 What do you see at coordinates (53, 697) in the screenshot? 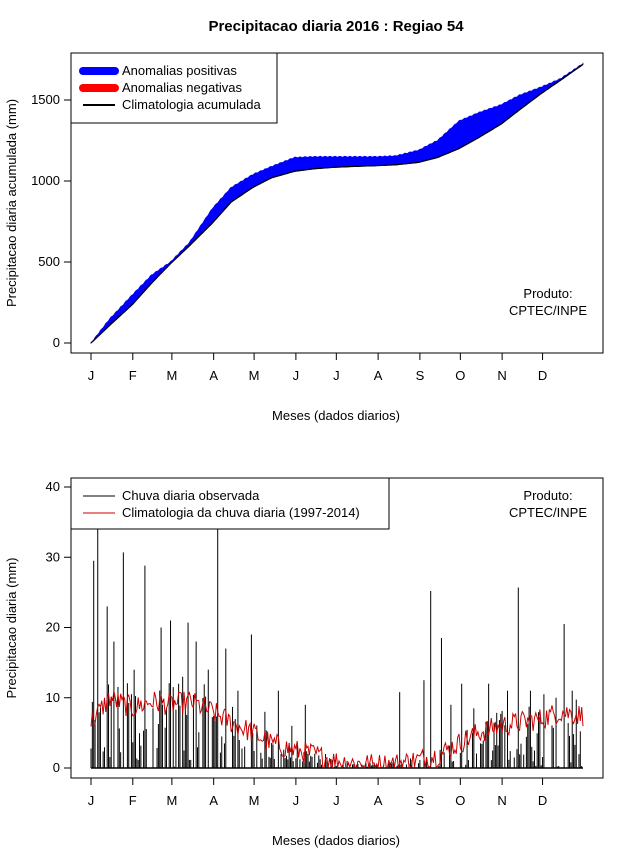
I see `y-tick-label: 10` at bounding box center [53, 697].